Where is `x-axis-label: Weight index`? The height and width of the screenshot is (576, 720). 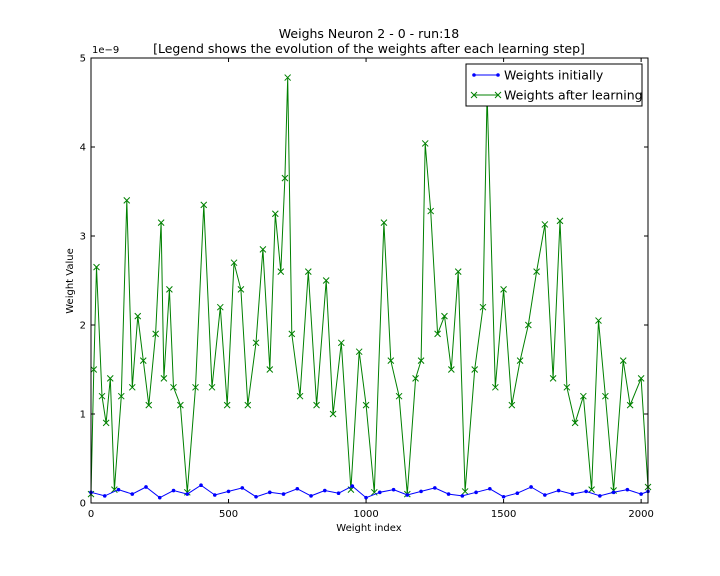 x-axis-label: Weight index is located at coordinates (368, 528).